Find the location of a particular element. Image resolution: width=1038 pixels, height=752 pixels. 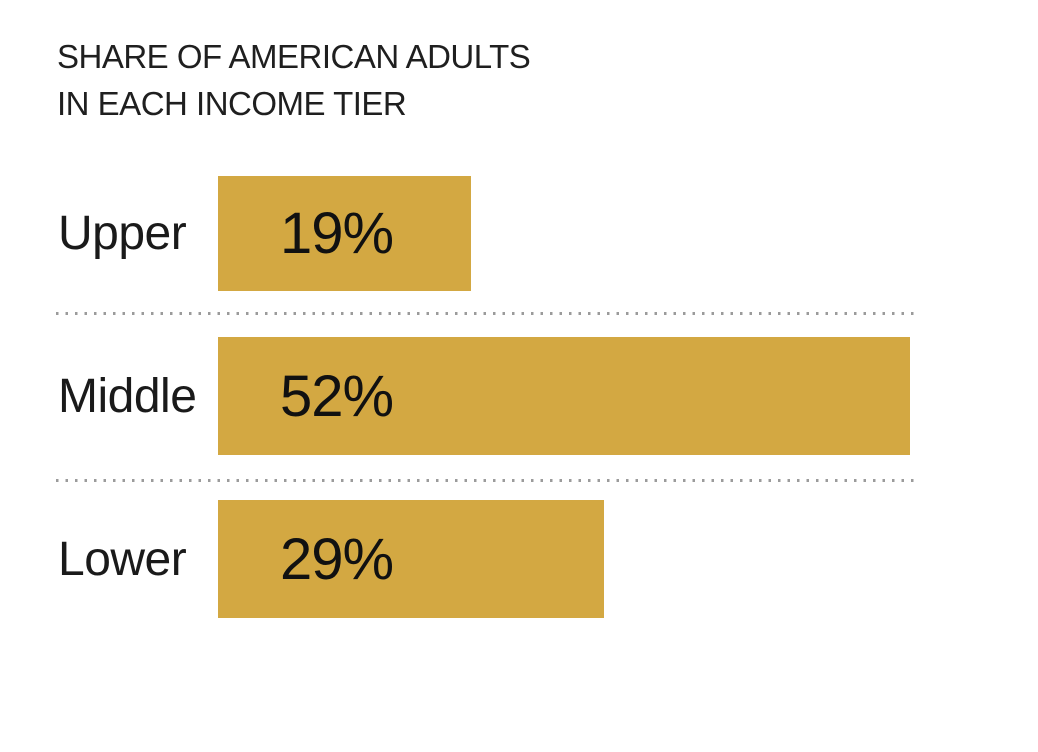

bar-middle: 52% is located at coordinates (564, 396).